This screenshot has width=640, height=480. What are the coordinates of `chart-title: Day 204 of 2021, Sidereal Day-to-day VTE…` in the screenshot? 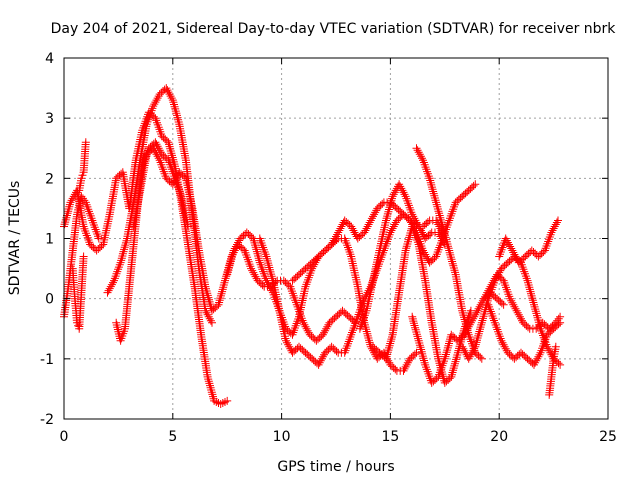 It's located at (334, 29).